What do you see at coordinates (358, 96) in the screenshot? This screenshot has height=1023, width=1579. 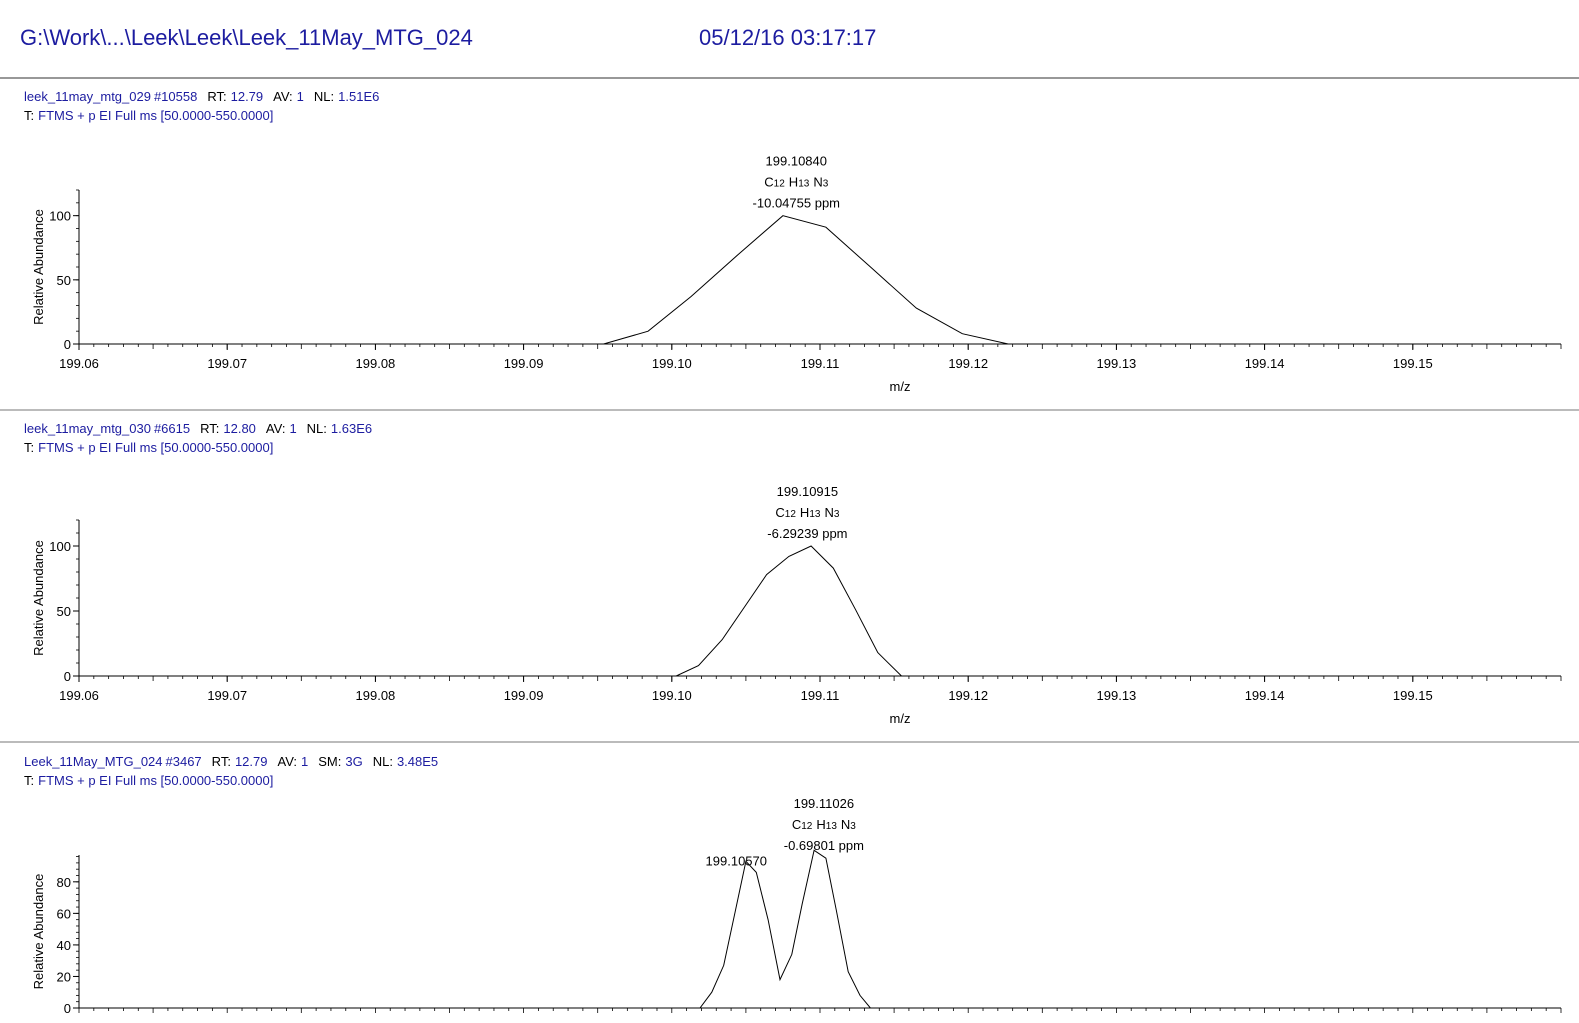 I see `info-value: 1.51E6` at bounding box center [358, 96].